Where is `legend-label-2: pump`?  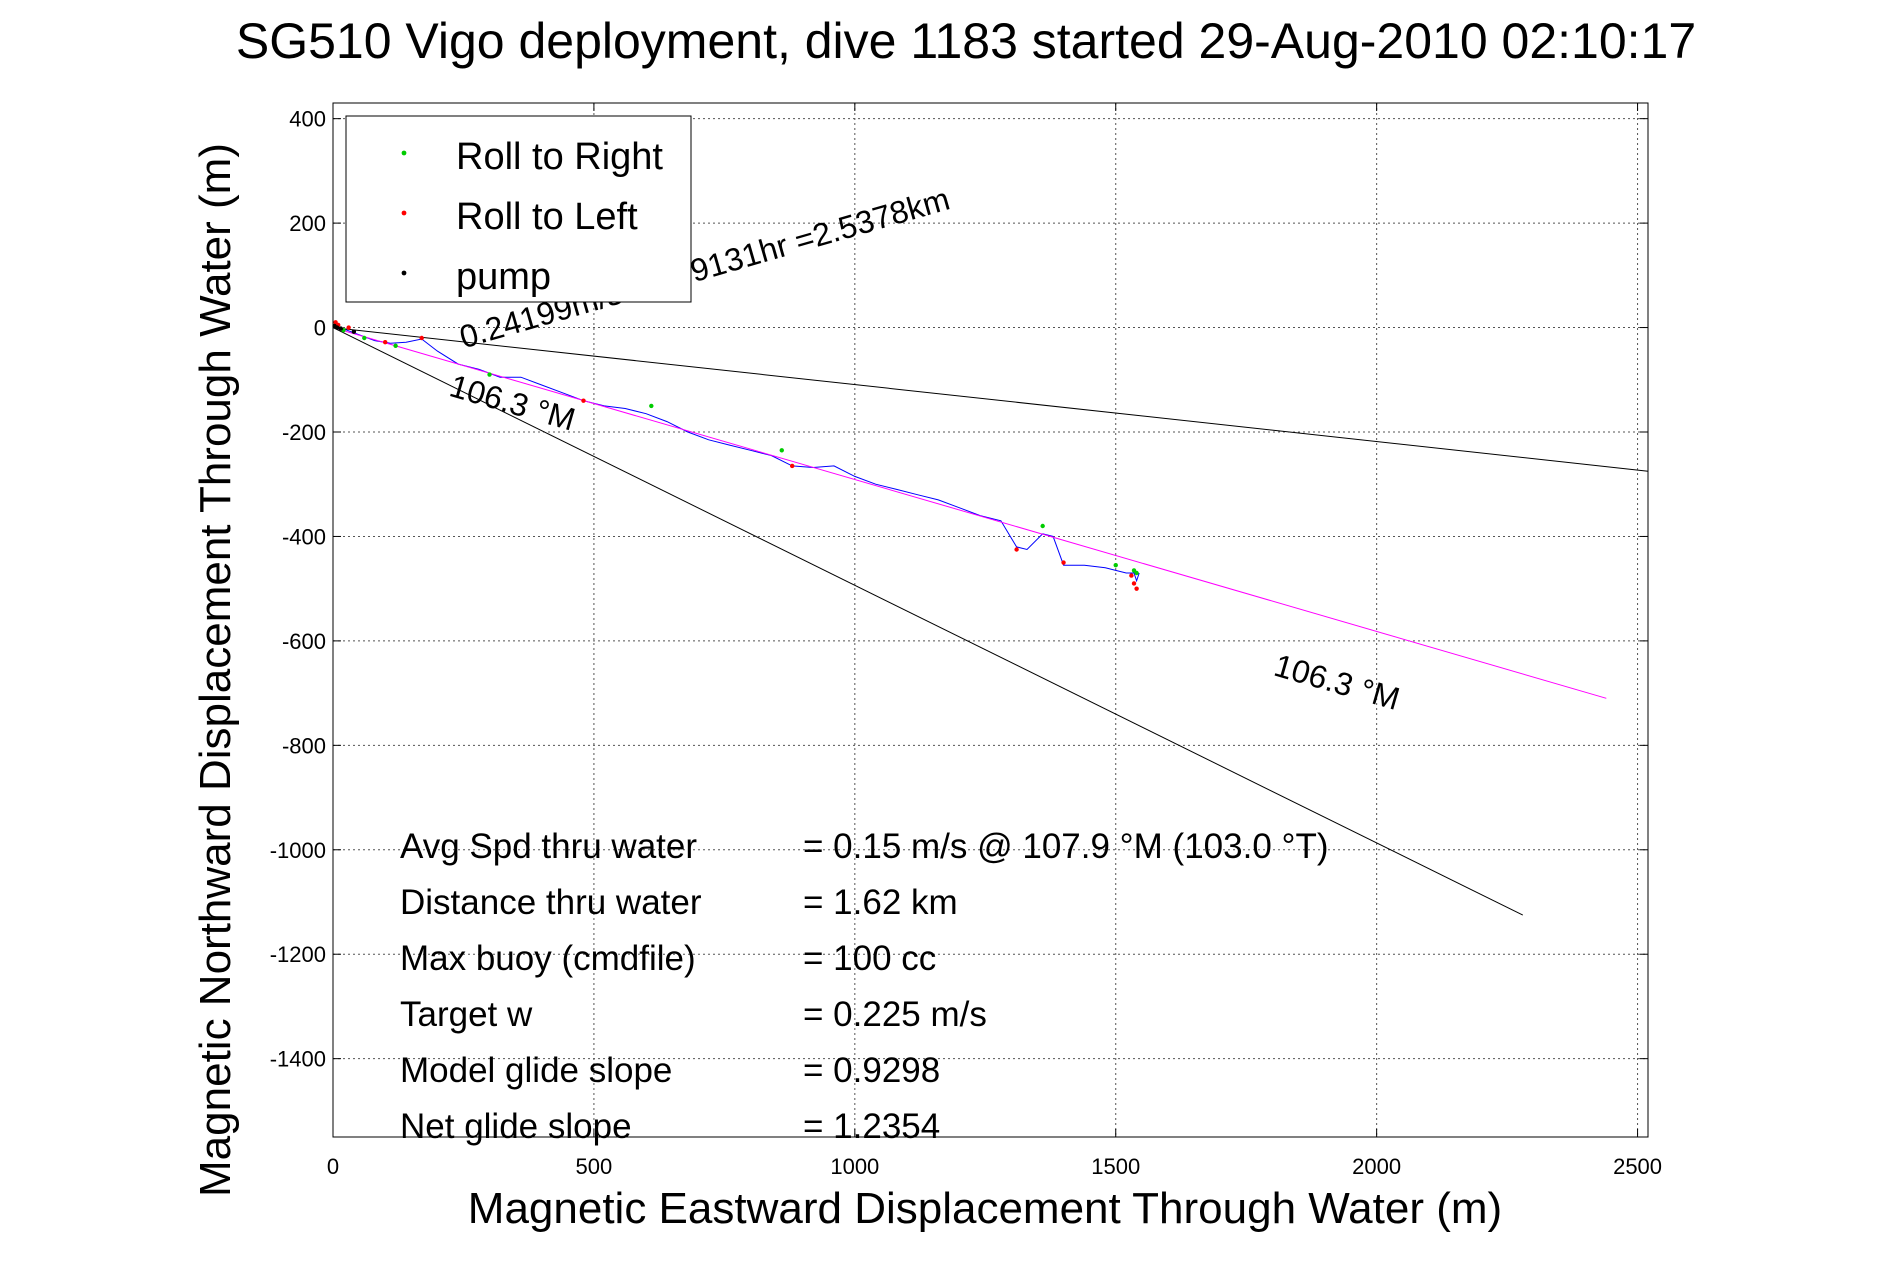
legend-label-2: pump is located at coordinates (503, 277).